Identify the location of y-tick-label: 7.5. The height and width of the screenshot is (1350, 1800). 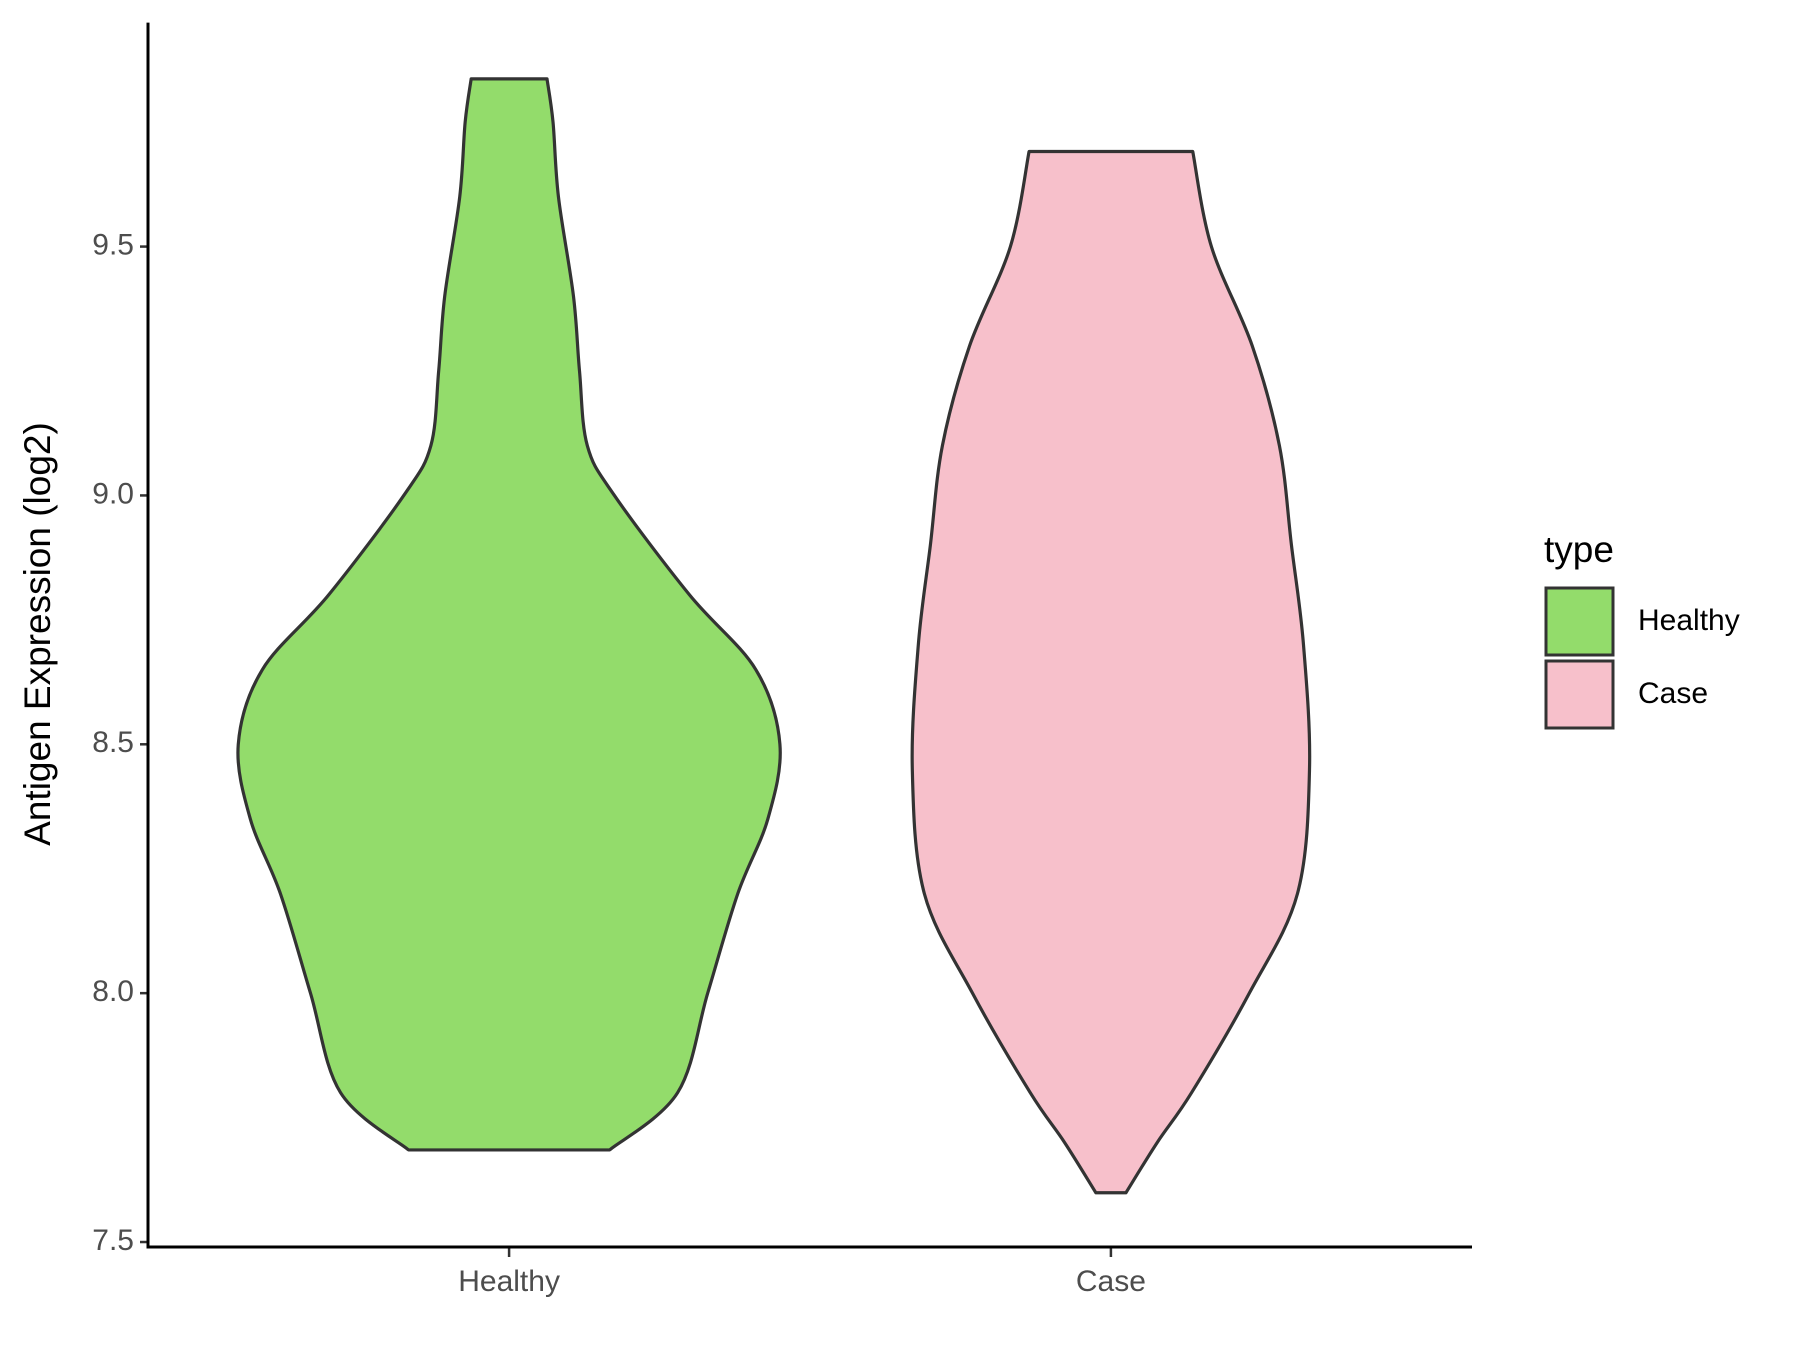
(113, 1240).